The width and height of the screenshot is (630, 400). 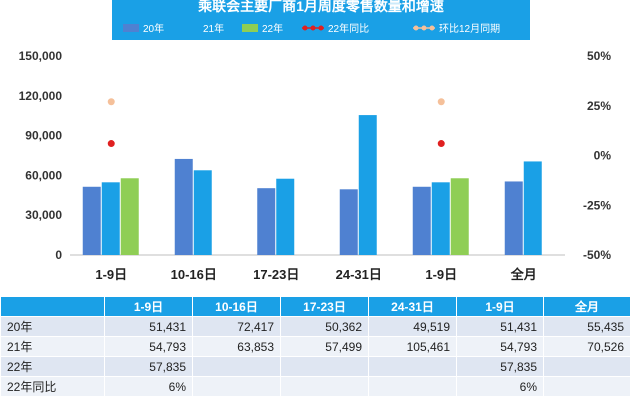 I want to click on table-header-cell: 24-31日, so click(x=412, y=306).